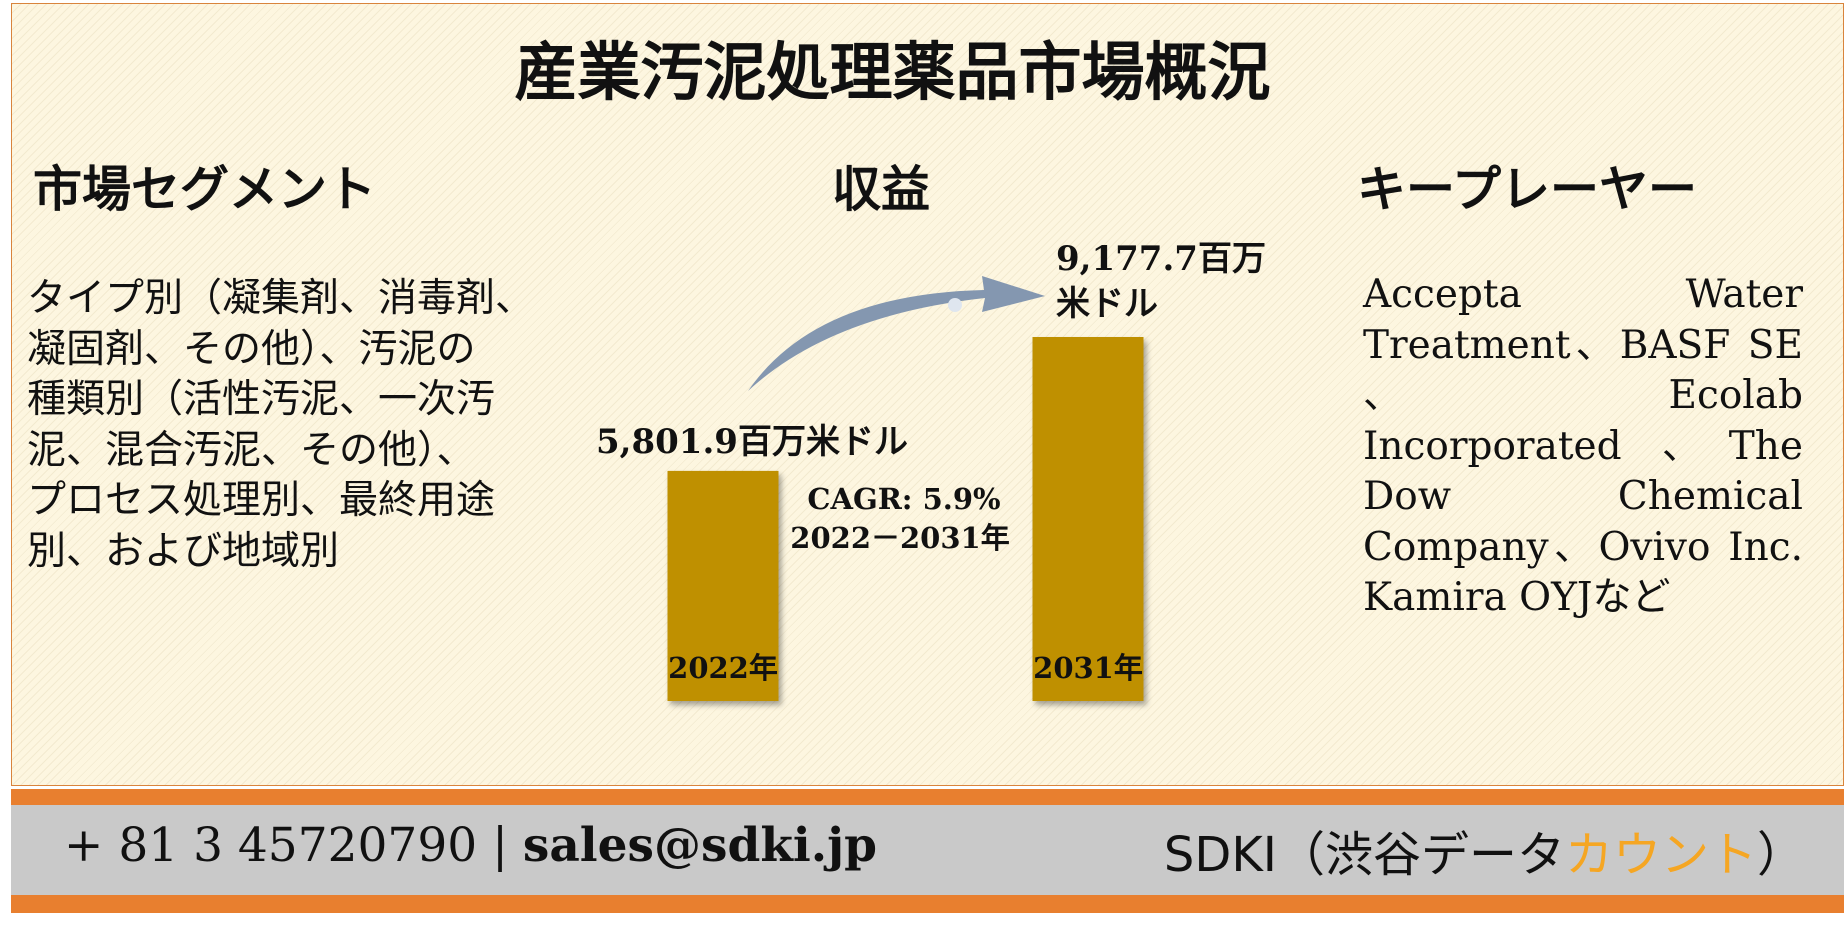 The width and height of the screenshot is (1845, 929). What do you see at coordinates (205, 189) in the screenshot?
I see `segments-heading: 市場セグメント` at bounding box center [205, 189].